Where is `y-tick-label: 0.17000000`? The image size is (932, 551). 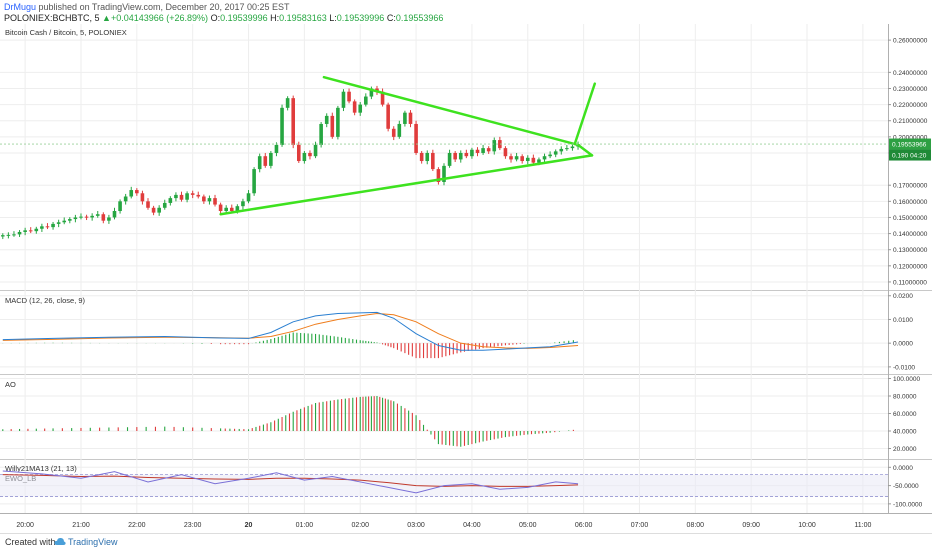 y-tick-label: 0.17000000 is located at coordinates (910, 186).